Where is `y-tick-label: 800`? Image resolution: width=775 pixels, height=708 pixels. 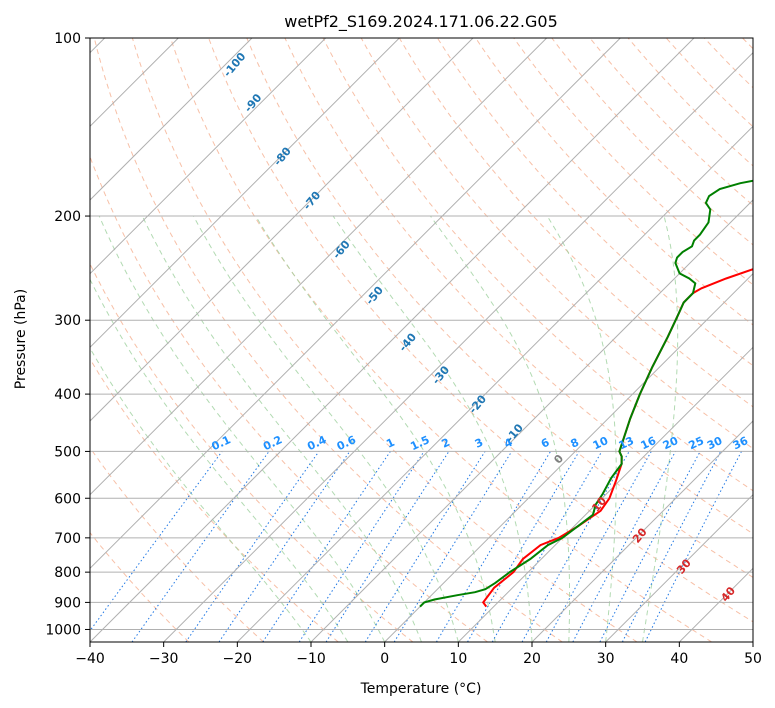
y-tick-label: 800 is located at coordinates (67, 573).